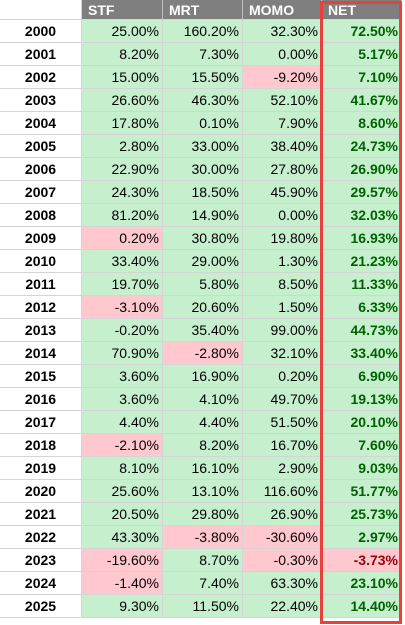  What do you see at coordinates (41, 10) in the screenshot?
I see `header-cell-corner` at bounding box center [41, 10].